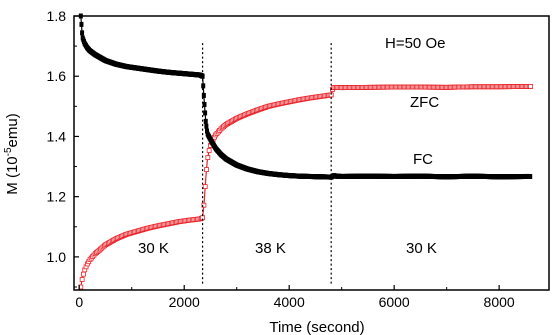  What do you see at coordinates (57, 76) in the screenshot?
I see `y-tick-label: 1.6` at bounding box center [57, 76].